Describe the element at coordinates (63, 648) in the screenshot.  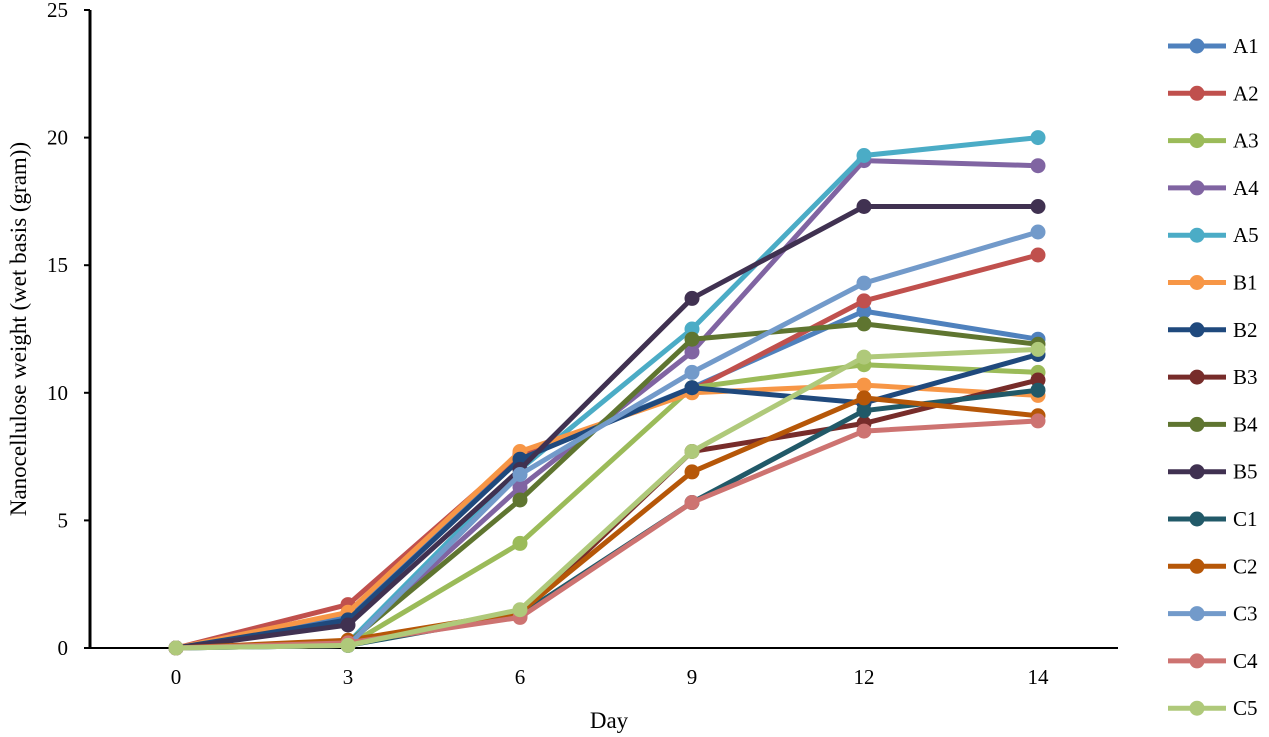
I see `y-tick-label: 0` at that location.